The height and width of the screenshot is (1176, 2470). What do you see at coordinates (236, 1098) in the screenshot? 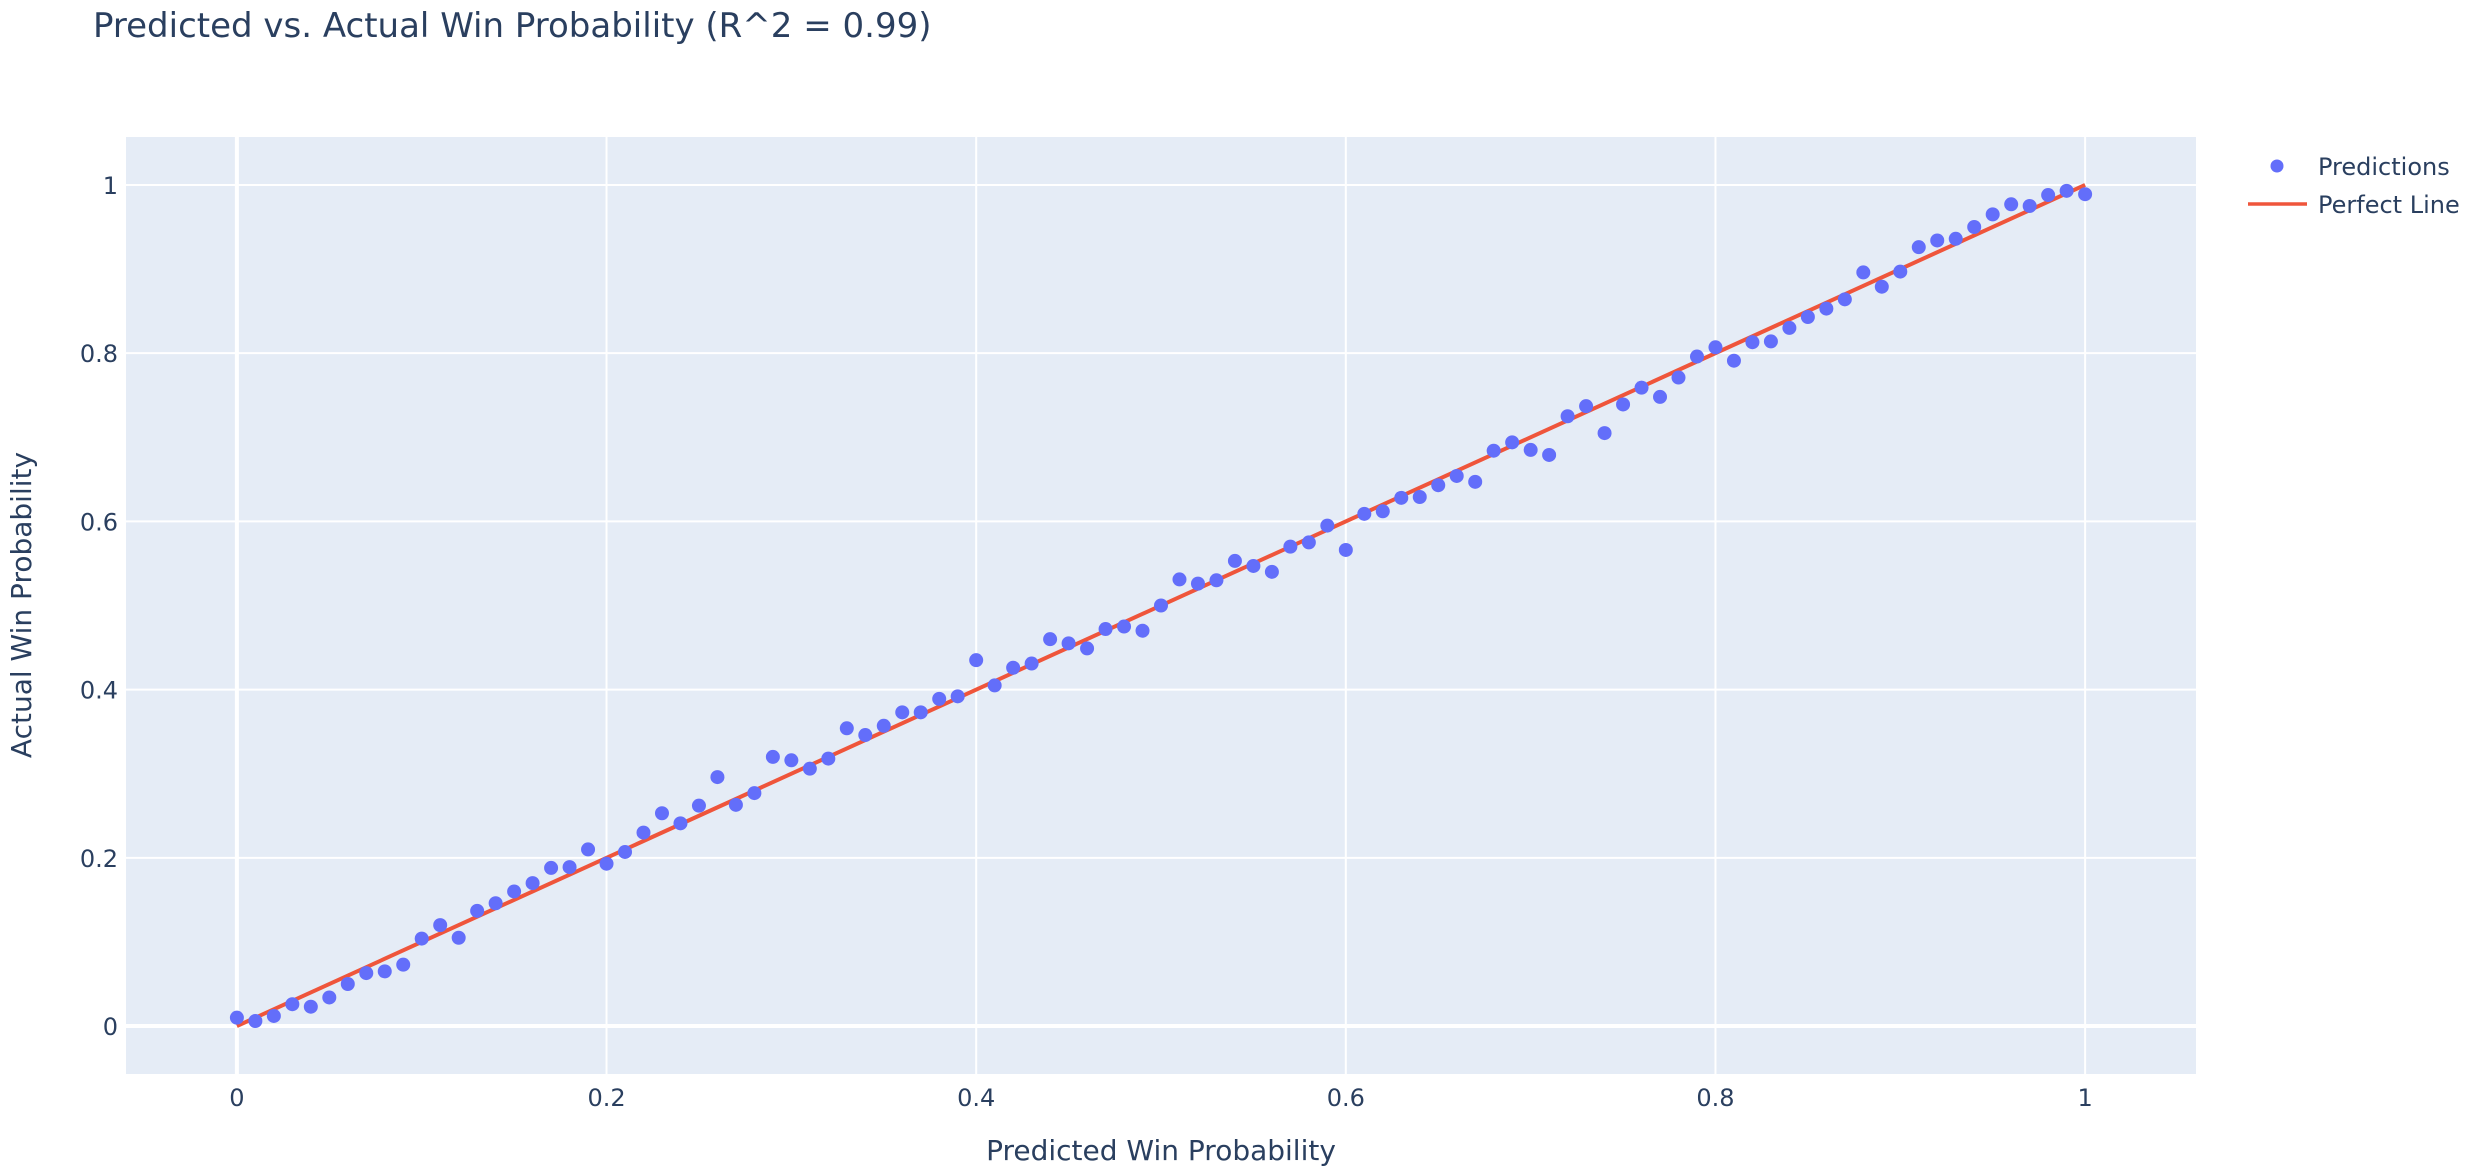
I see `x-tick-label: 0` at bounding box center [236, 1098].